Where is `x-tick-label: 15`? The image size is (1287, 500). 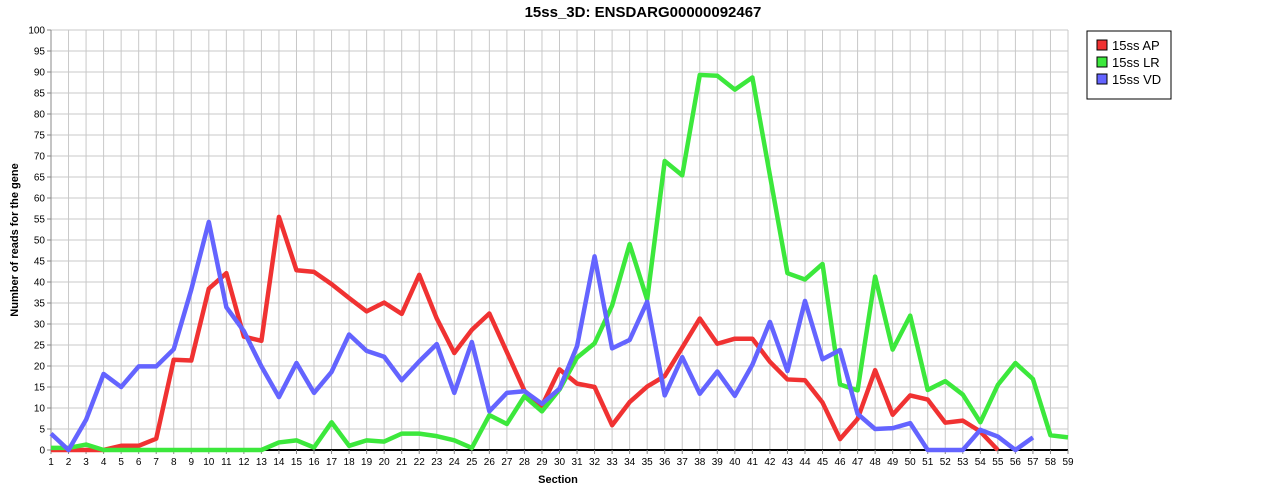
x-tick-label: 15 is located at coordinates (297, 462).